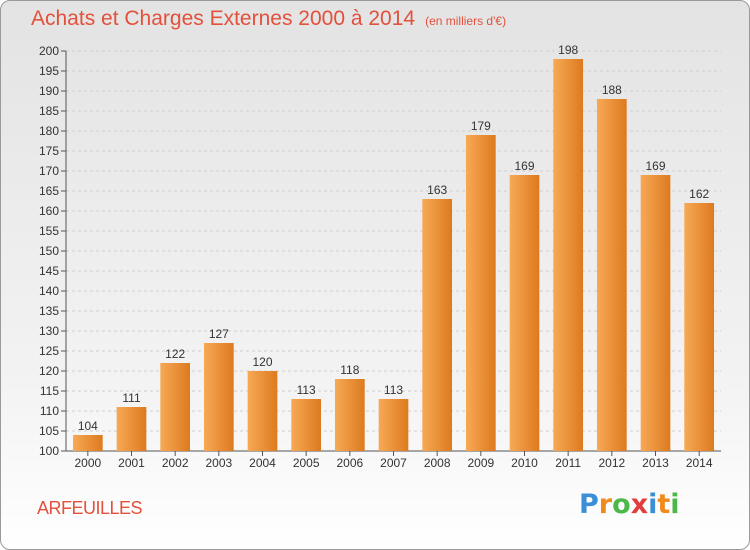  What do you see at coordinates (699, 194) in the screenshot?
I see `value-label-2014: 162` at bounding box center [699, 194].